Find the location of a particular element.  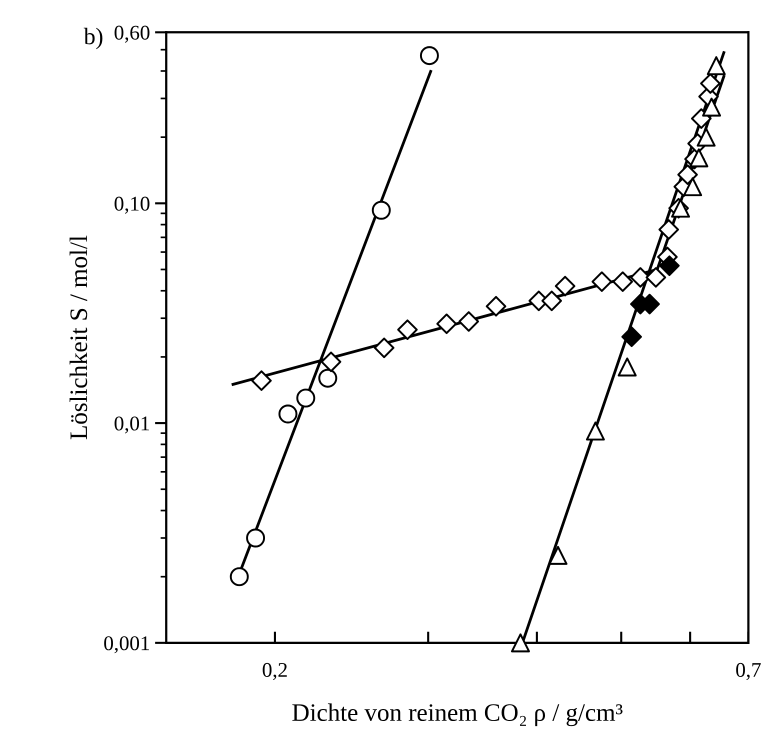

x-tick-label: 0,2 is located at coordinates (274, 671).